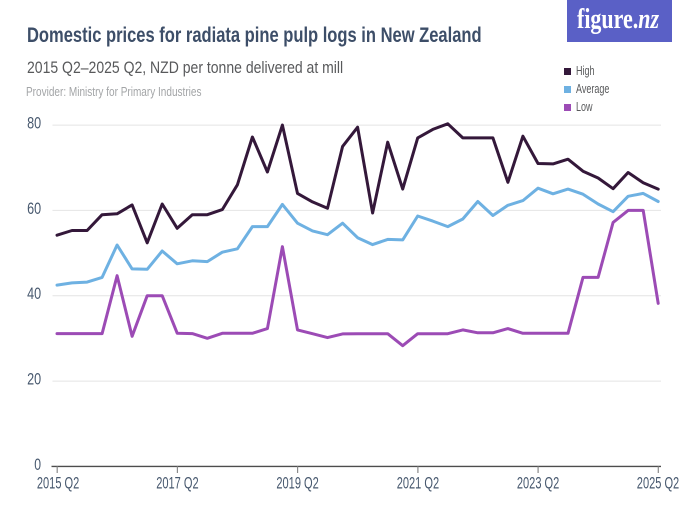 The image size is (700, 525). I want to click on svg-text: 2017 Q2, so click(177, 484).